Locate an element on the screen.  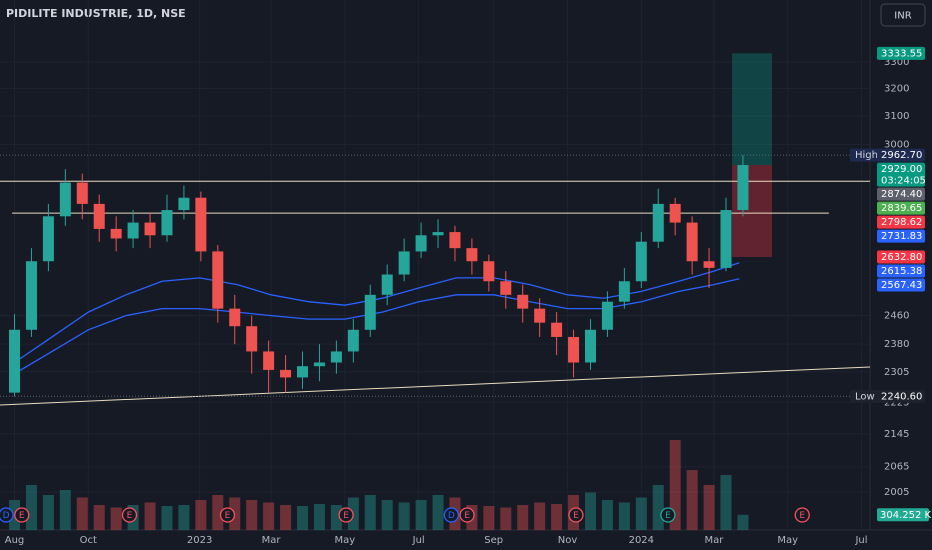
price-label: 2798.62 is located at coordinates (901, 222).